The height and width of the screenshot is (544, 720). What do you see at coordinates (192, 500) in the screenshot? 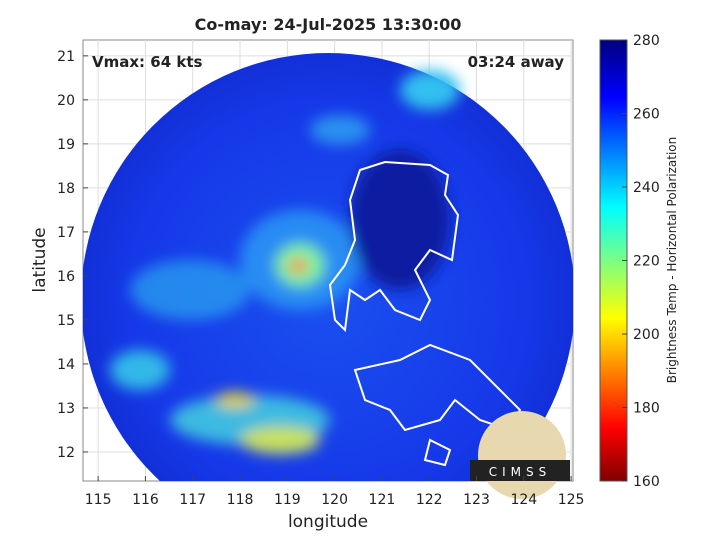
I see `x-tick-label: 117` at bounding box center [192, 500].